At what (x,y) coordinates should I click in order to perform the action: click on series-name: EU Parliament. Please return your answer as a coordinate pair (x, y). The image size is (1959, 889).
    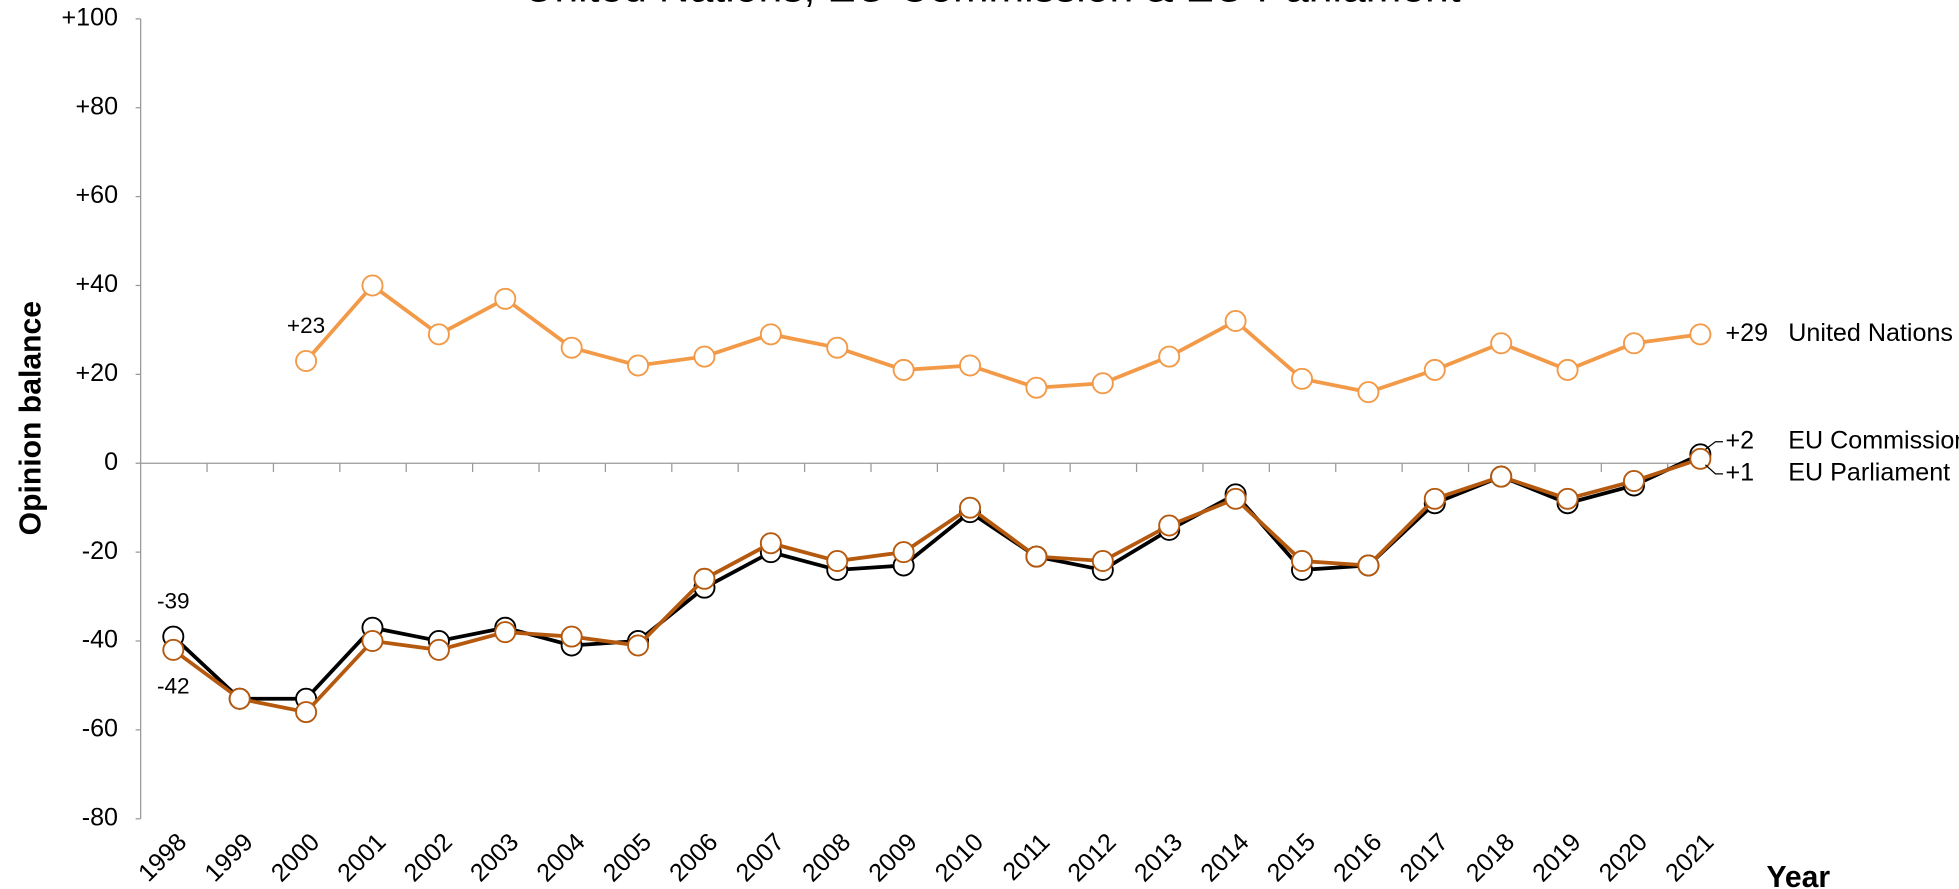
    Looking at the image, I should click on (1869, 473).